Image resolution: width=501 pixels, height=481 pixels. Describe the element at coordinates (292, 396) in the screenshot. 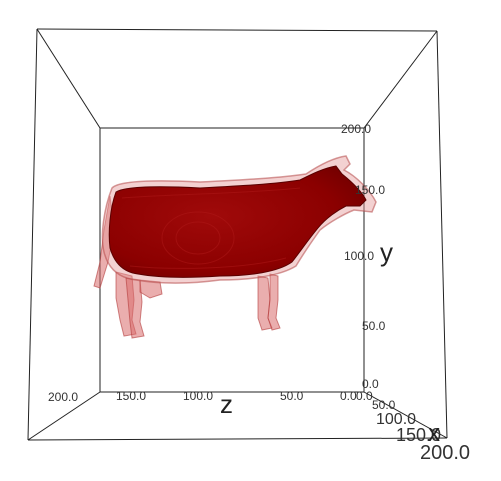

I see `z-tick-label: 50.0` at that location.